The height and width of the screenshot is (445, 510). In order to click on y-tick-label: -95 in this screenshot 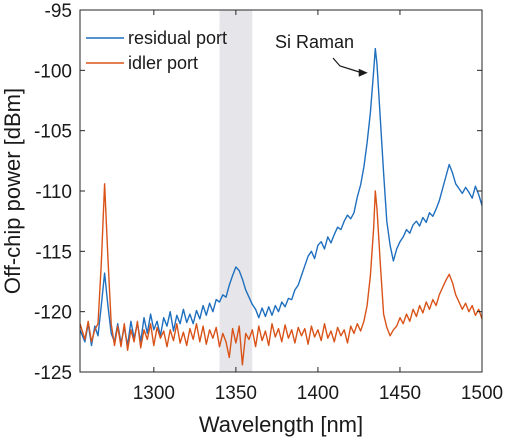, I will do `click(58, 11)`.